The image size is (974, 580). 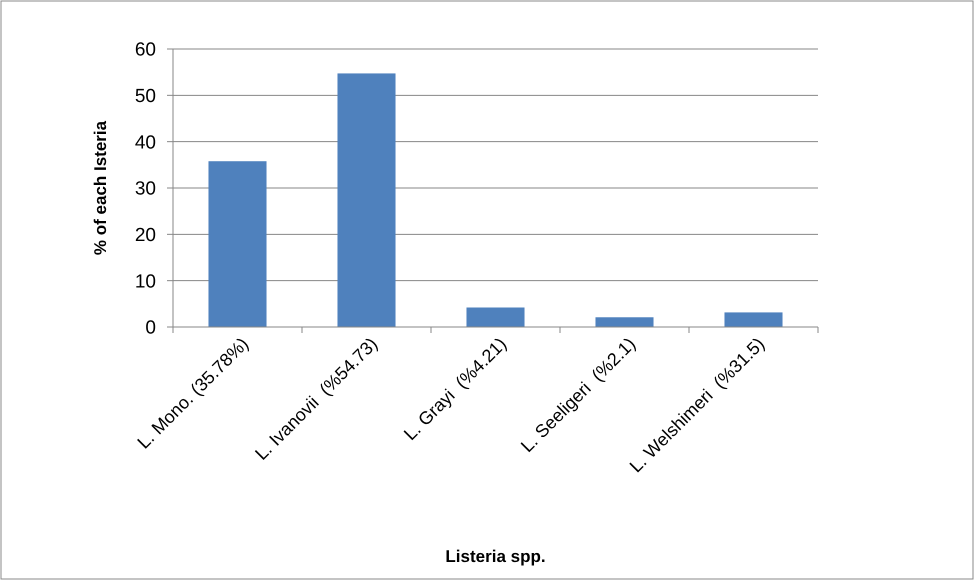 I want to click on y-tick-label: 60, so click(x=145, y=50).